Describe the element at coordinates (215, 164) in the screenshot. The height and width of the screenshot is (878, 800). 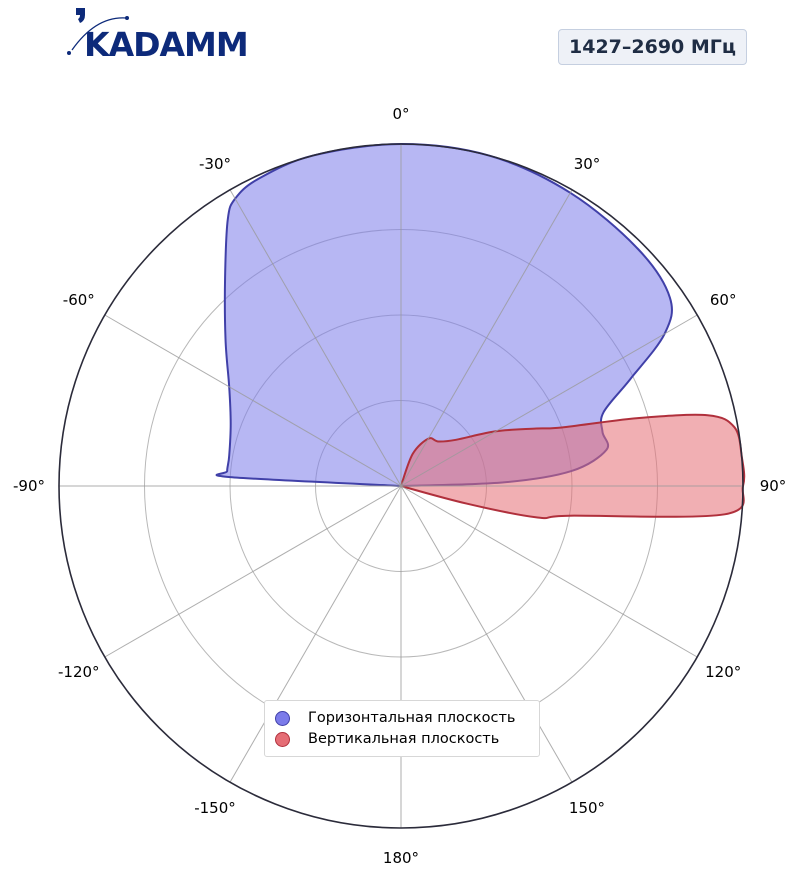
I see `angle-tick-label: -30°` at that location.